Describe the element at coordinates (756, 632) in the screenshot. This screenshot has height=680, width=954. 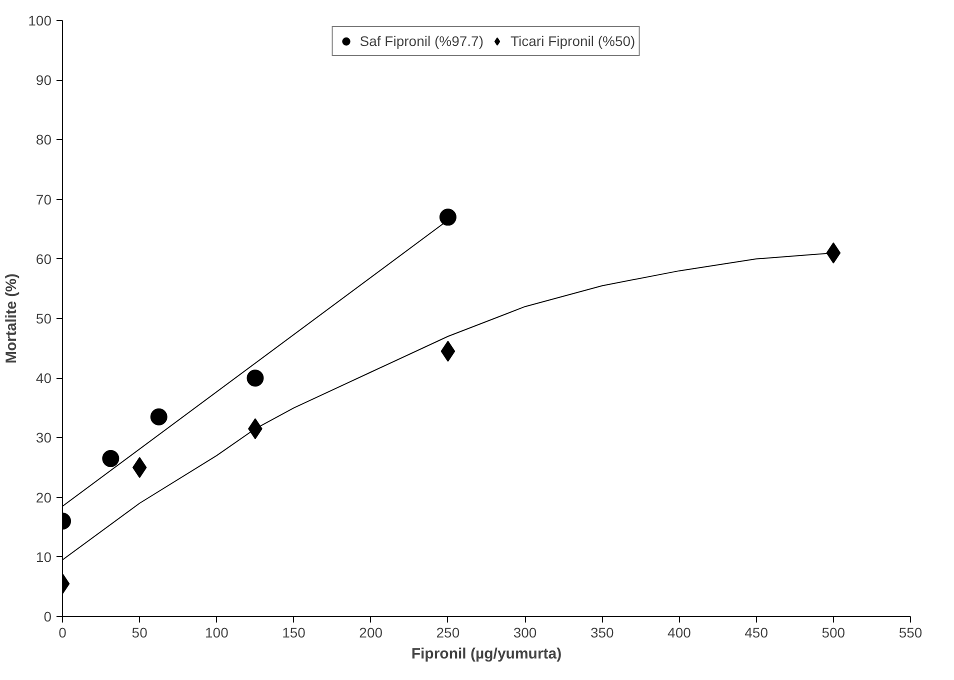
I see `x-tick-label: 450` at that location.